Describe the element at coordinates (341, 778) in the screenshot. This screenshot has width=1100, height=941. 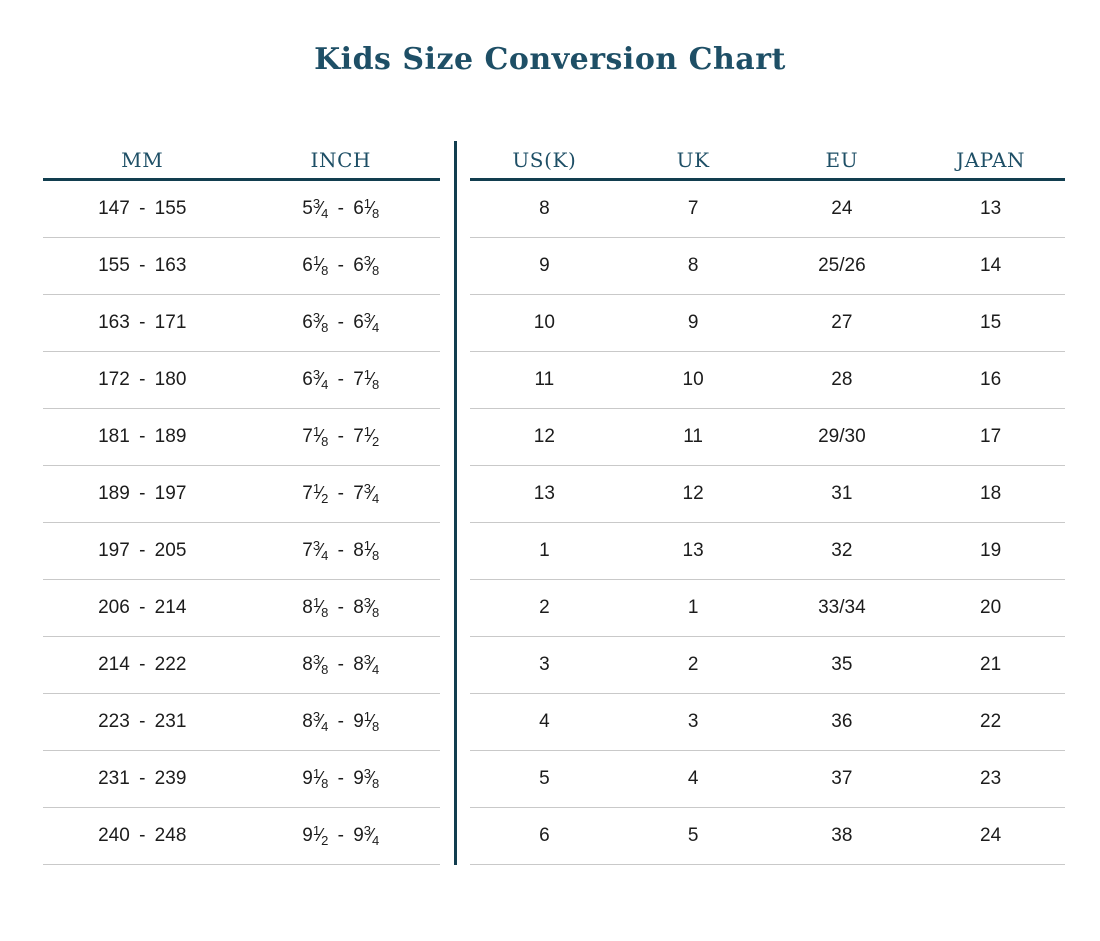
I see `cell-inch: 91⁄8 - 93⁄8` at that location.